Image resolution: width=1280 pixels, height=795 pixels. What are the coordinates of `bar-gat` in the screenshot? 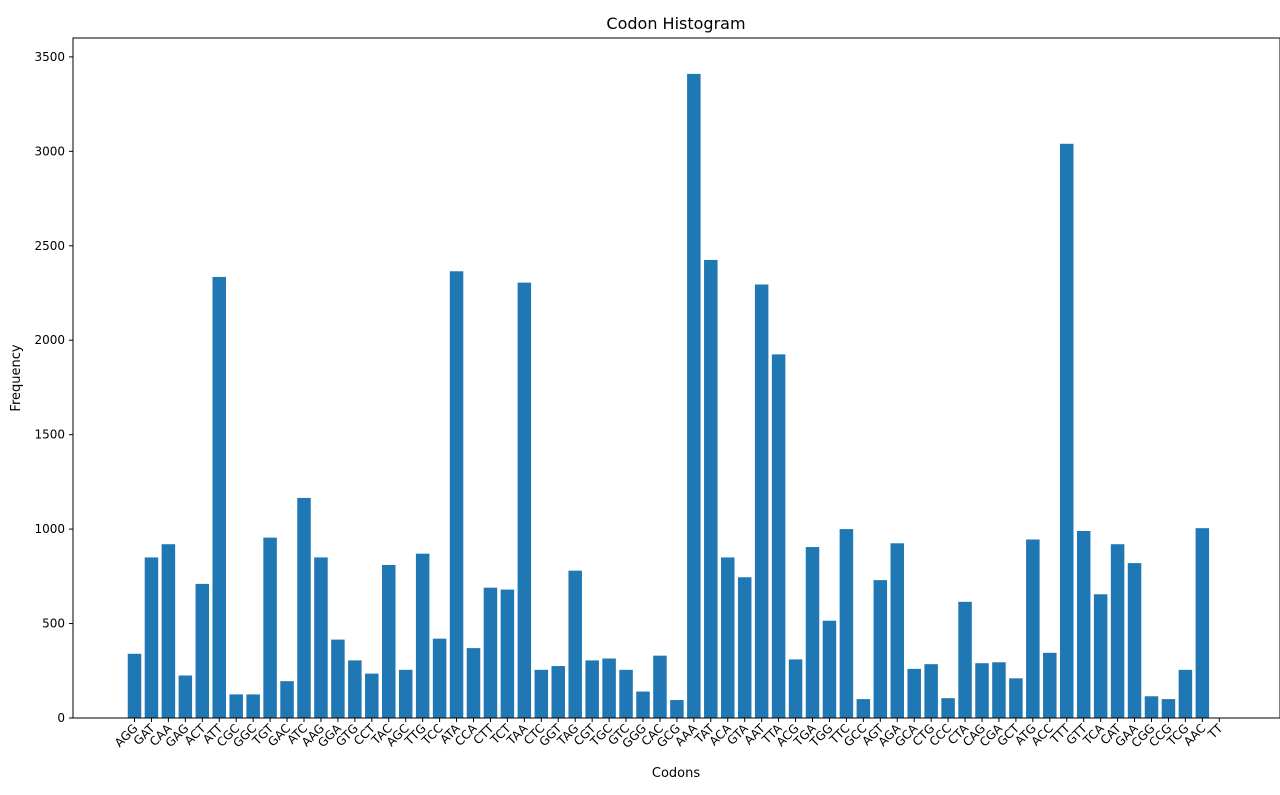 It's located at (151, 637).